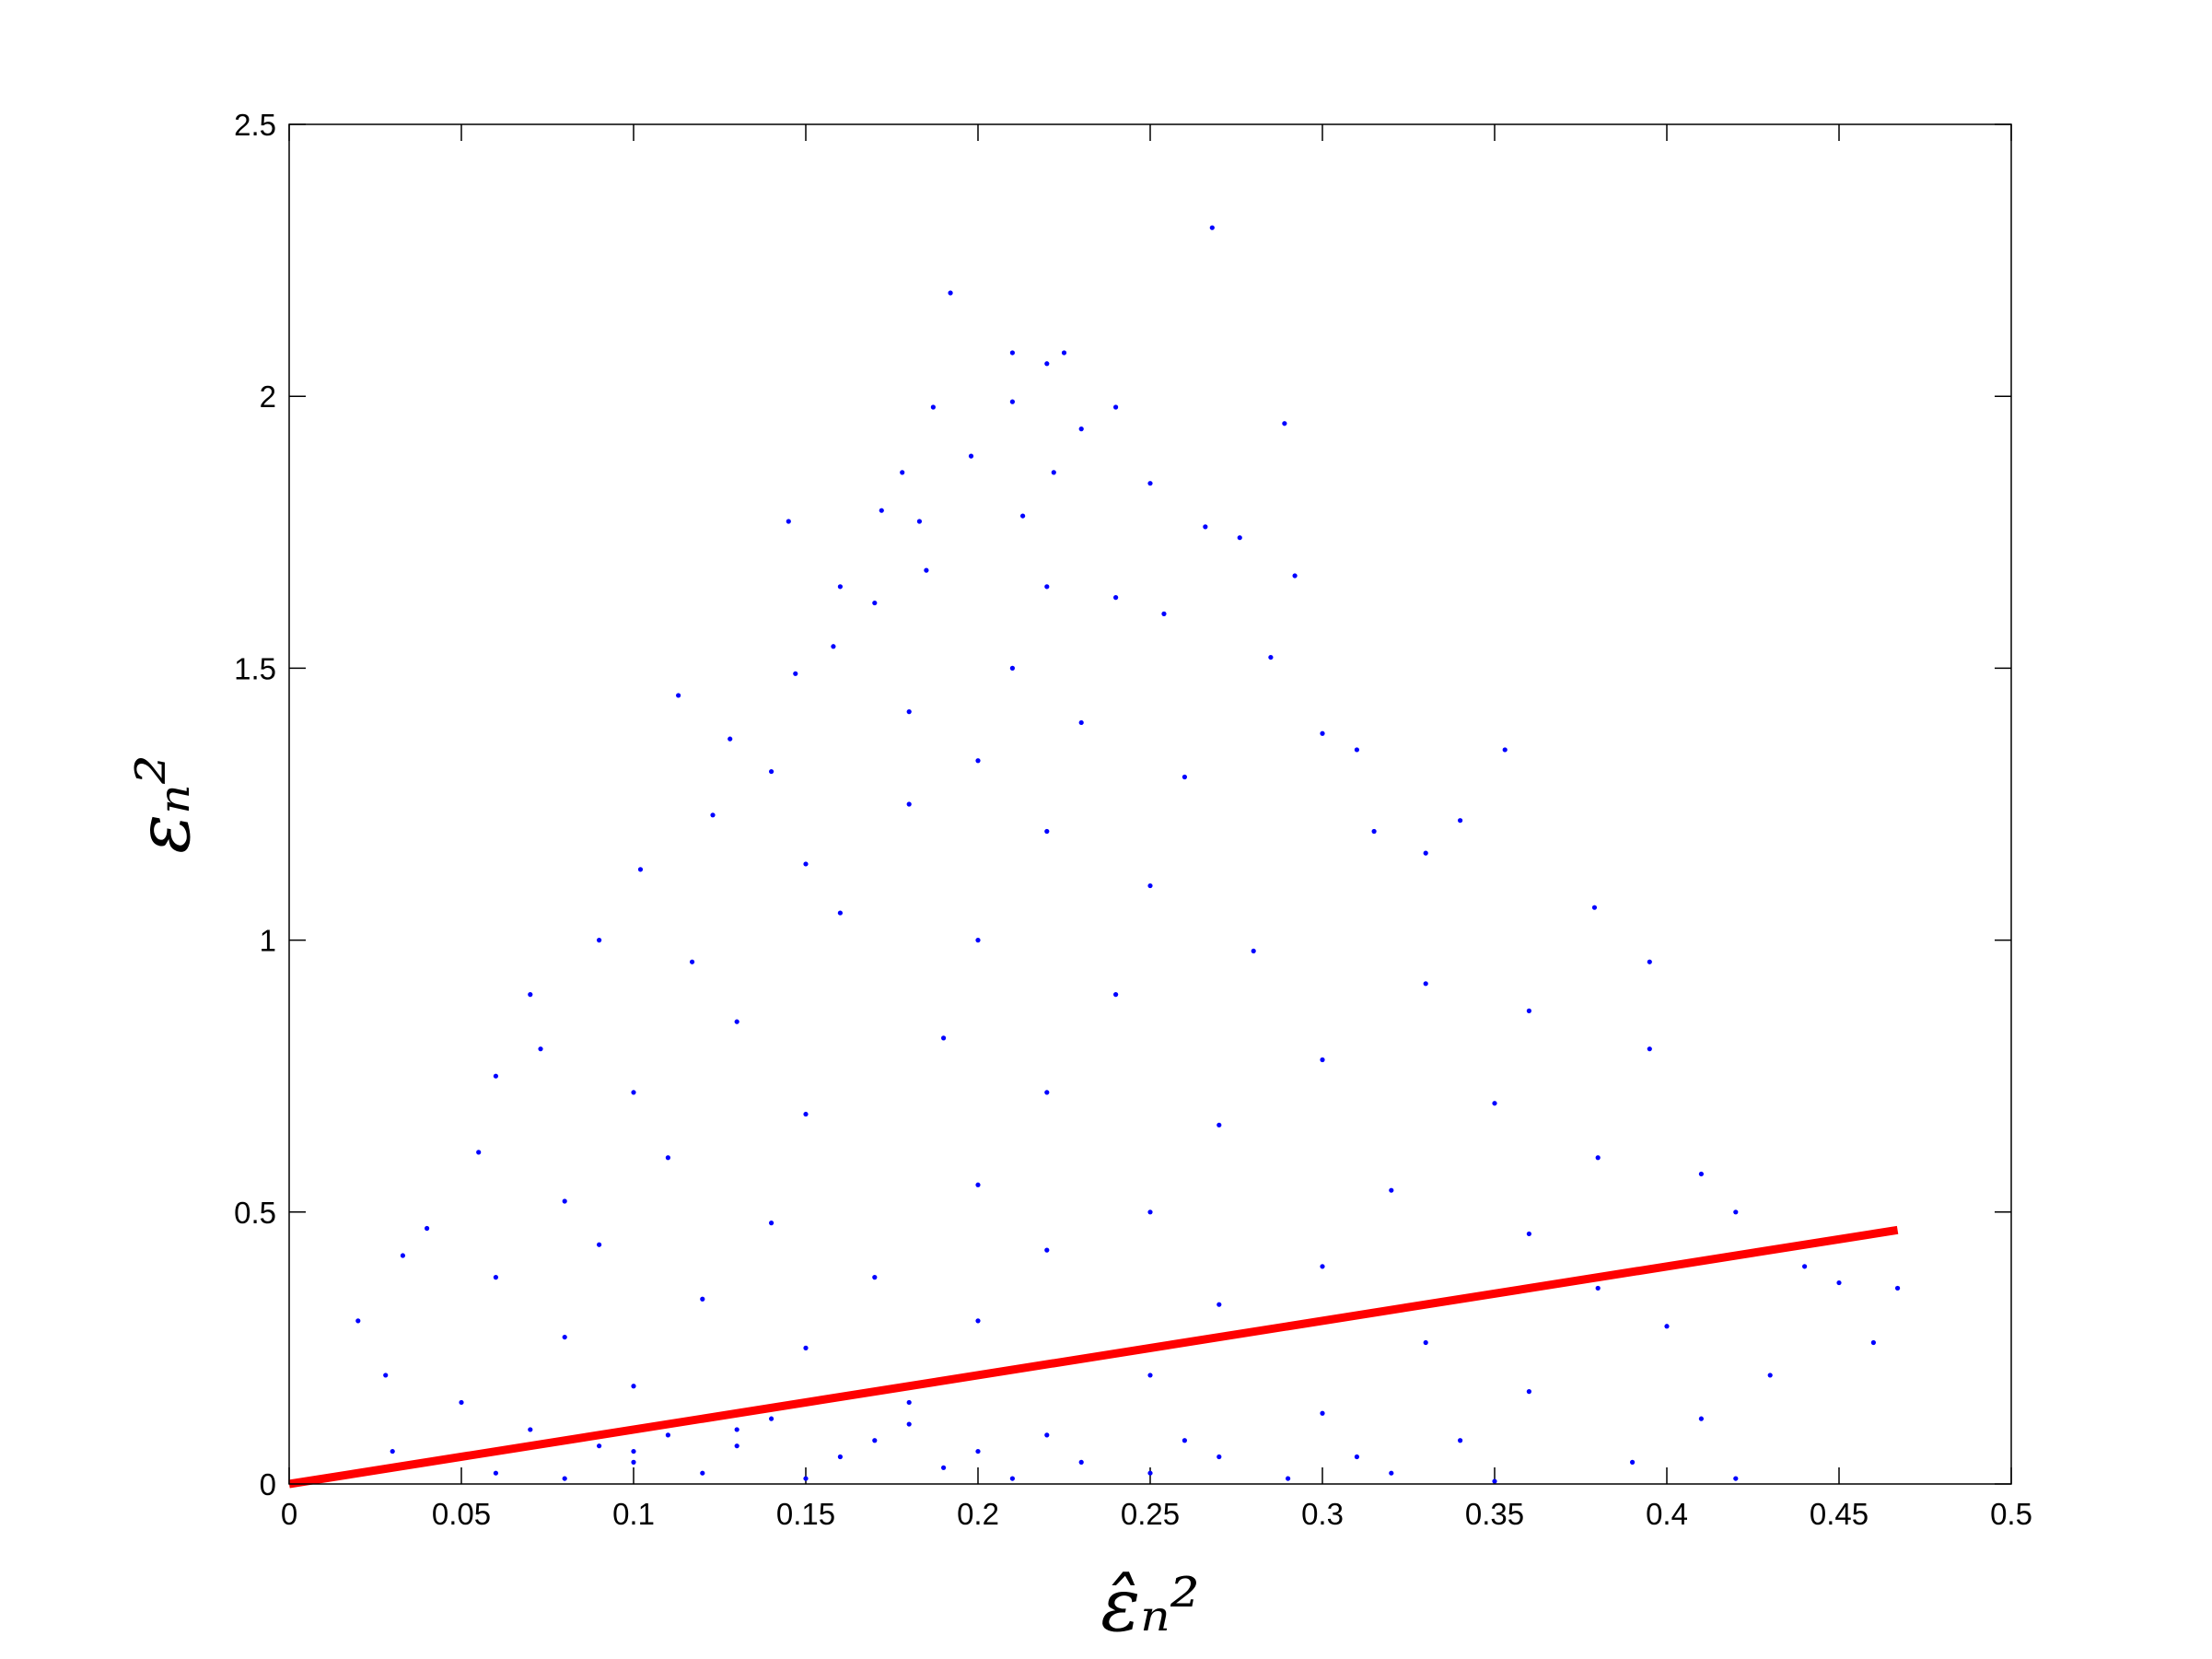  What do you see at coordinates (978, 1514) in the screenshot?
I see `x-tick-label: 0.2` at bounding box center [978, 1514].